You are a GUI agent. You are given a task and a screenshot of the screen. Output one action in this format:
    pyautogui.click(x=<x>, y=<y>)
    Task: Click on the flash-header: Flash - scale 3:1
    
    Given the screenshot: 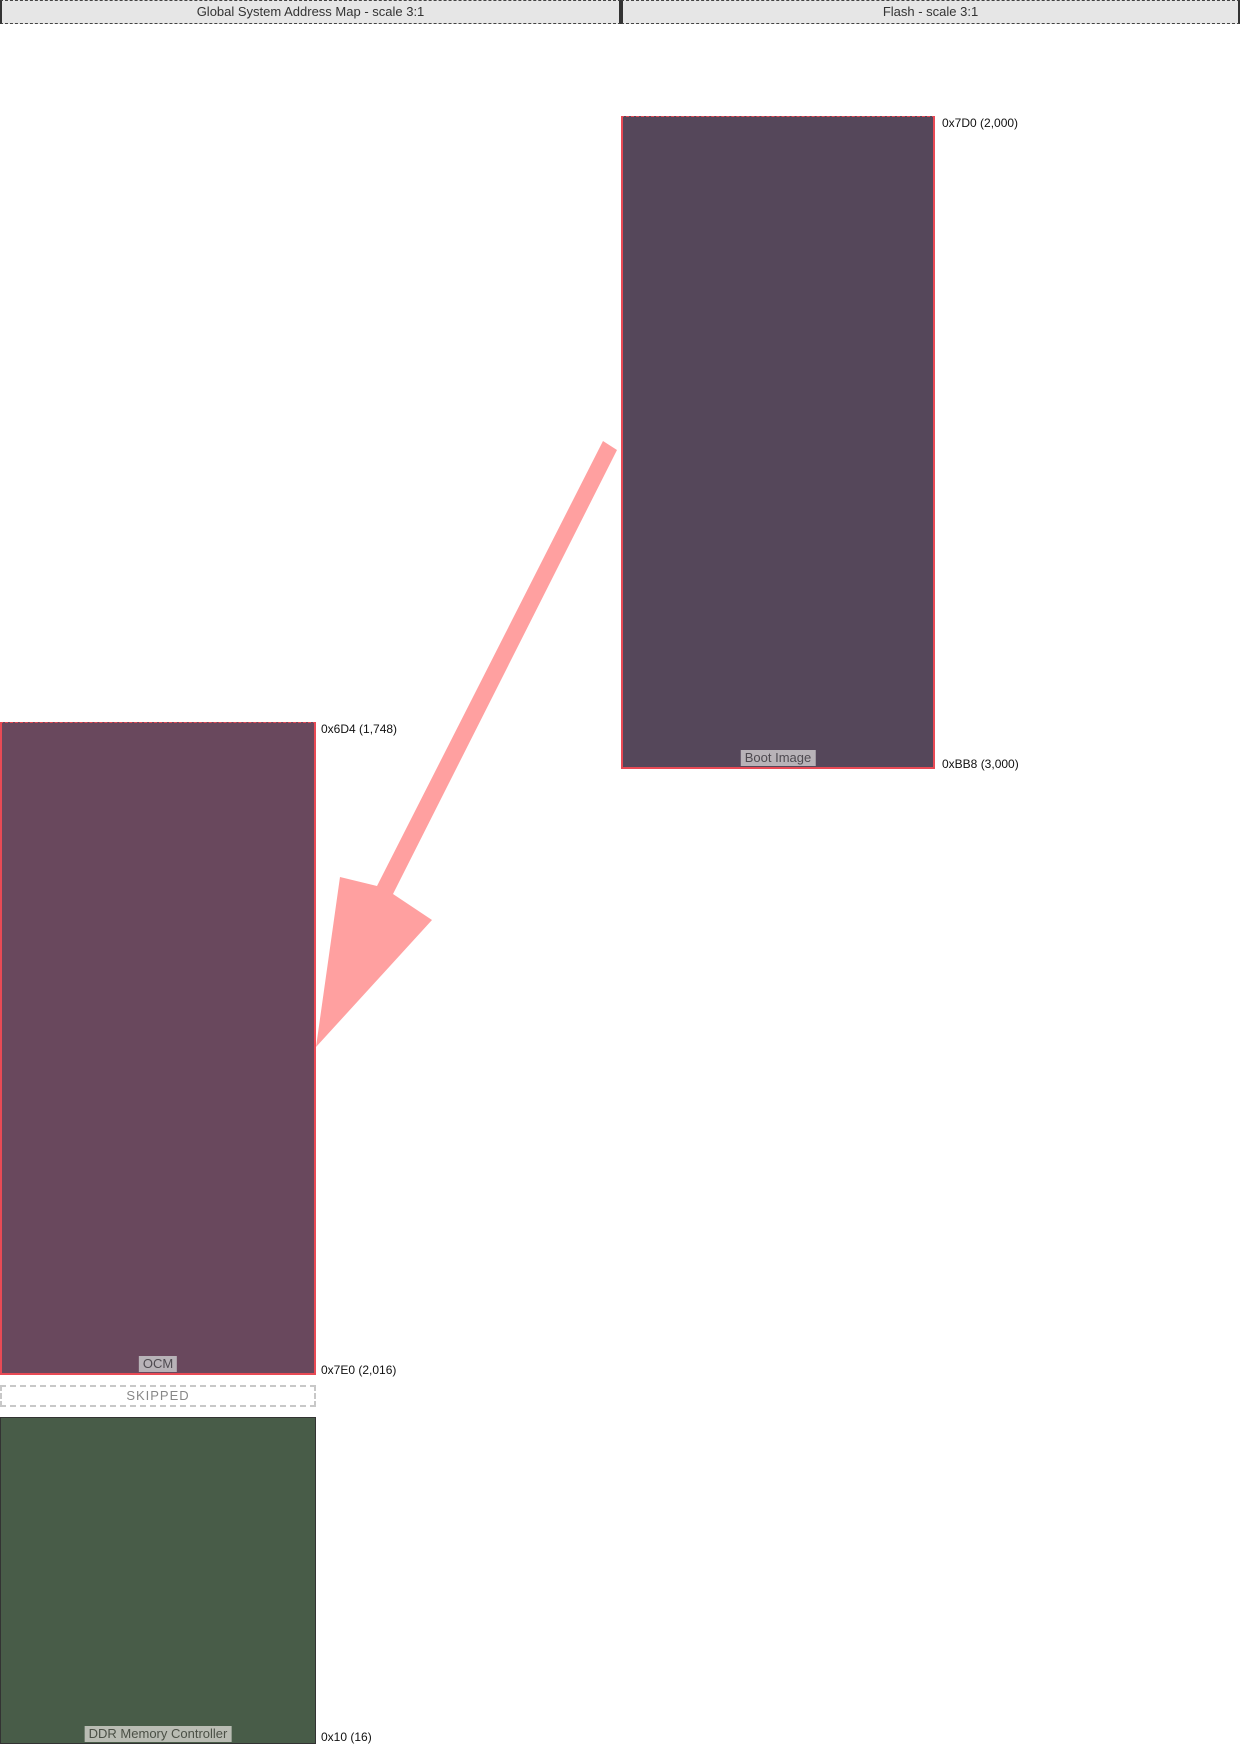 What is the action you would take?
    pyautogui.click(x=930, y=12)
    